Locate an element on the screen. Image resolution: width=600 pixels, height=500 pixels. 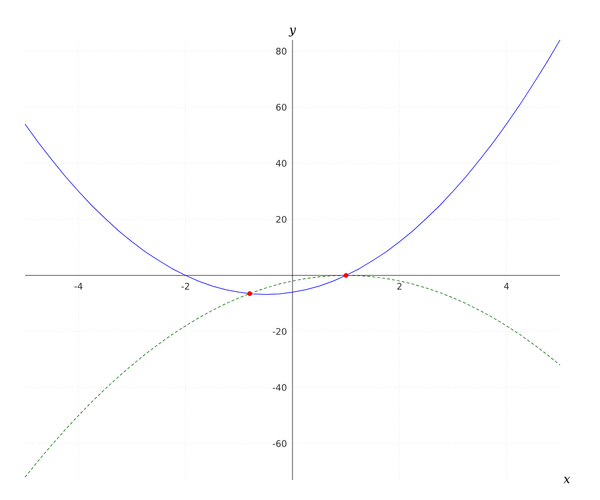
x-axis-title: x is located at coordinates (567, 480).